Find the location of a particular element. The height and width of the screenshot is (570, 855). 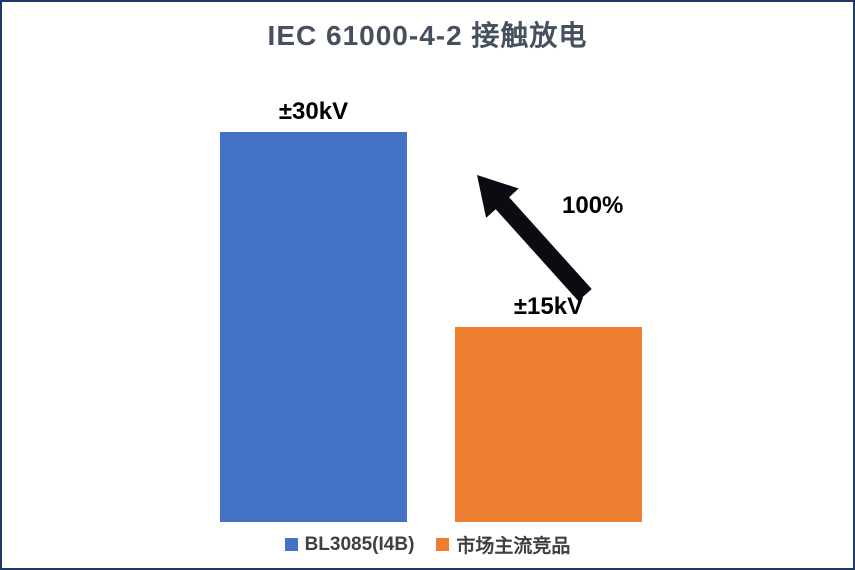

data-label-bl3085: ±30kV is located at coordinates (313, 111).